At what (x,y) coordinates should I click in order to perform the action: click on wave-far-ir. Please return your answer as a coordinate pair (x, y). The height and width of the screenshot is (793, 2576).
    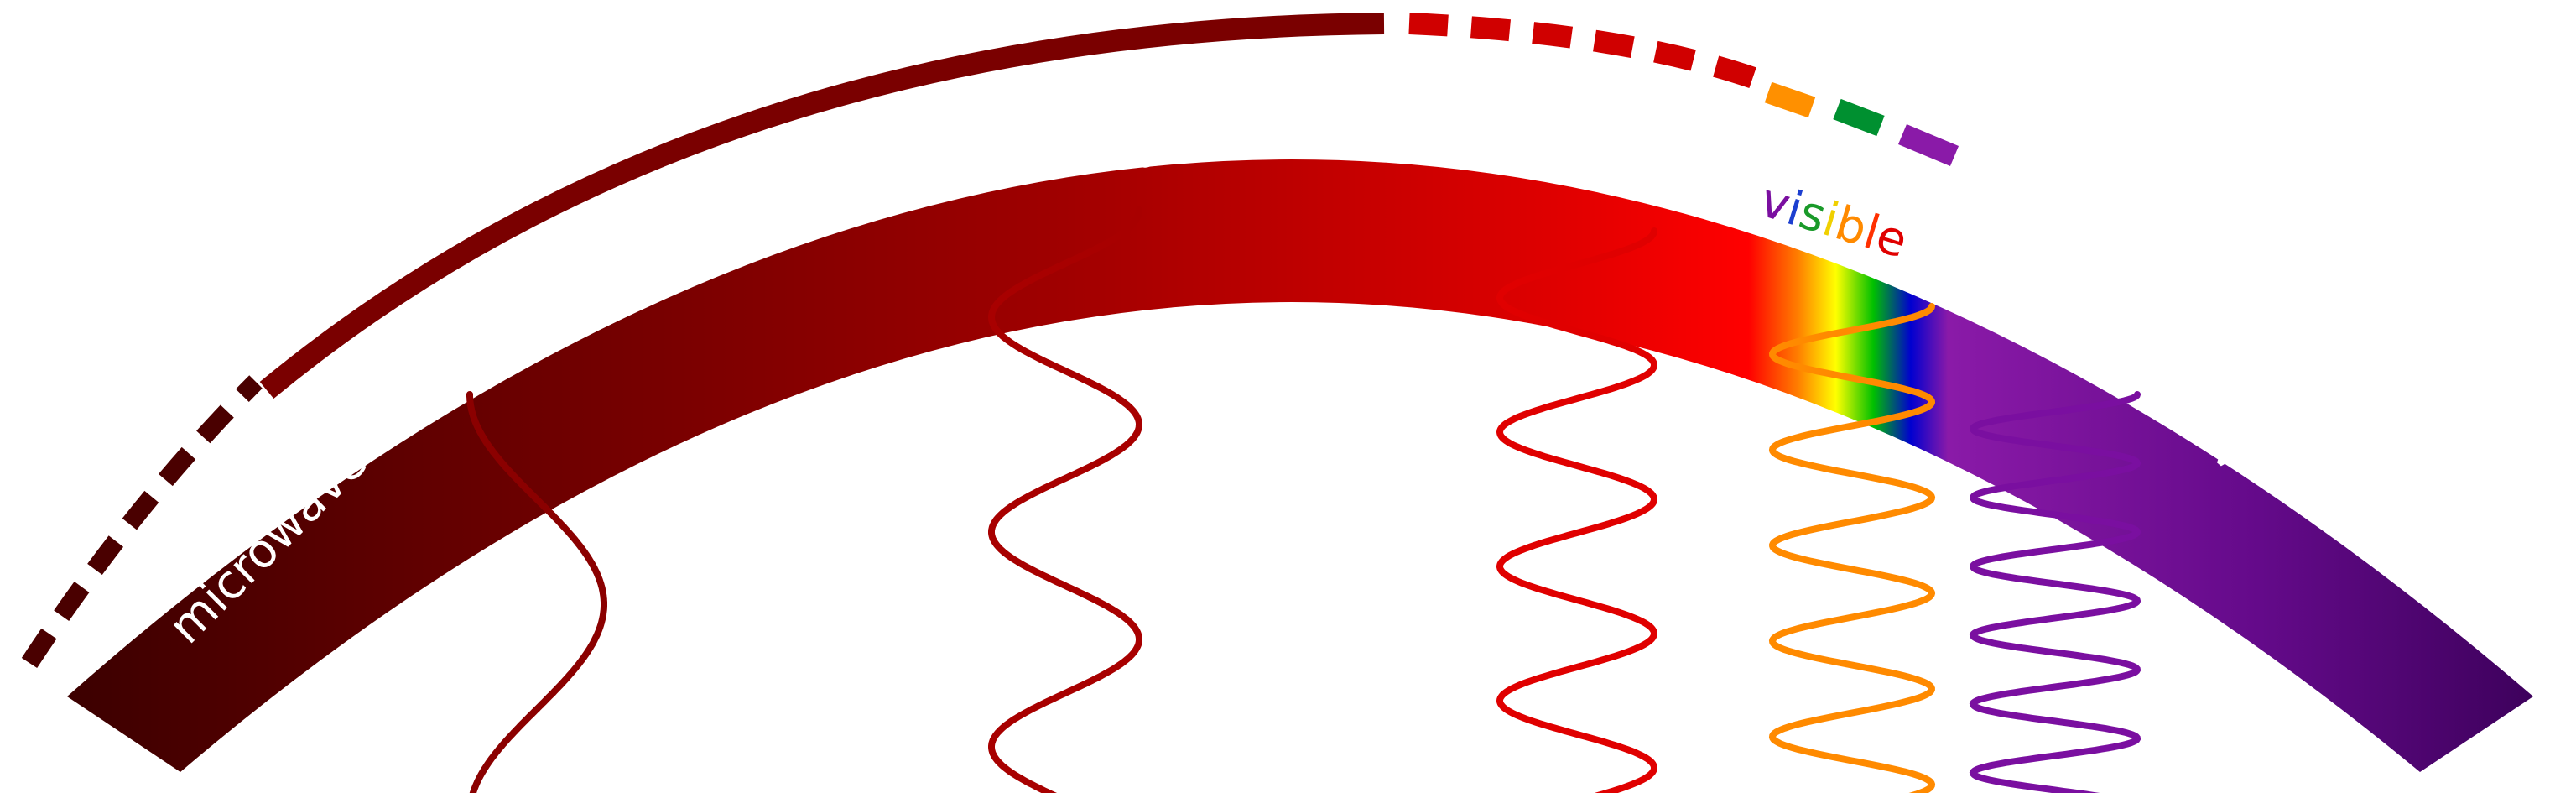
    Looking at the image, I should click on (1065, 500).